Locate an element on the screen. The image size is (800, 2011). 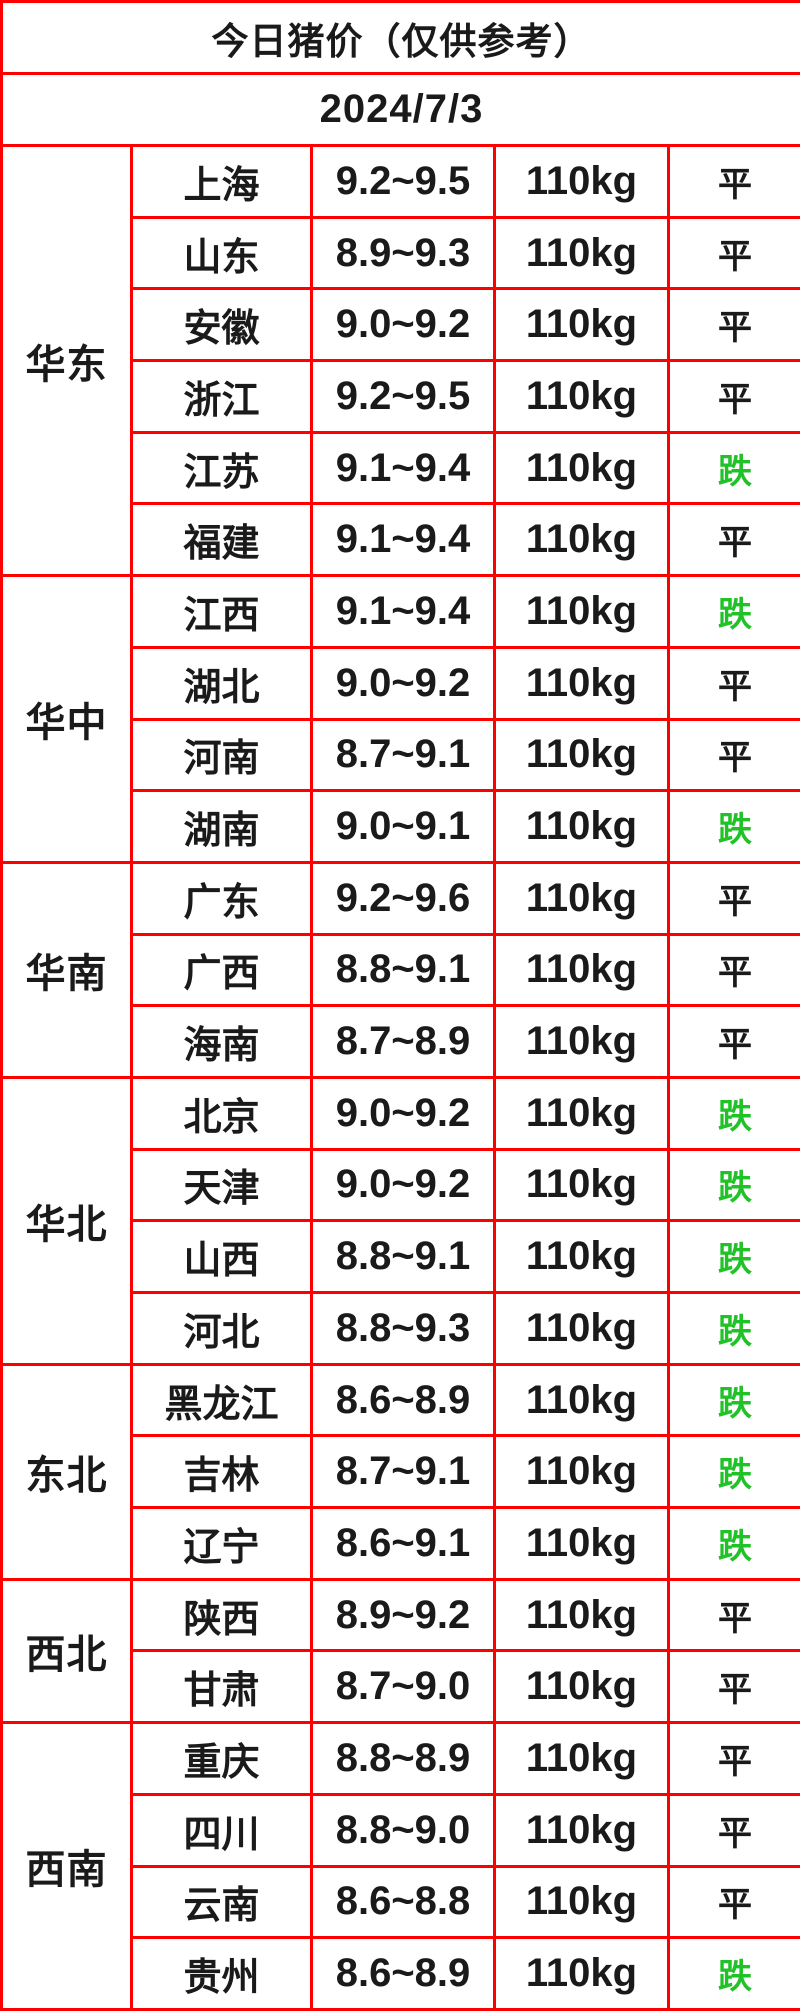
province-cell: 上海 is located at coordinates (222, 182).